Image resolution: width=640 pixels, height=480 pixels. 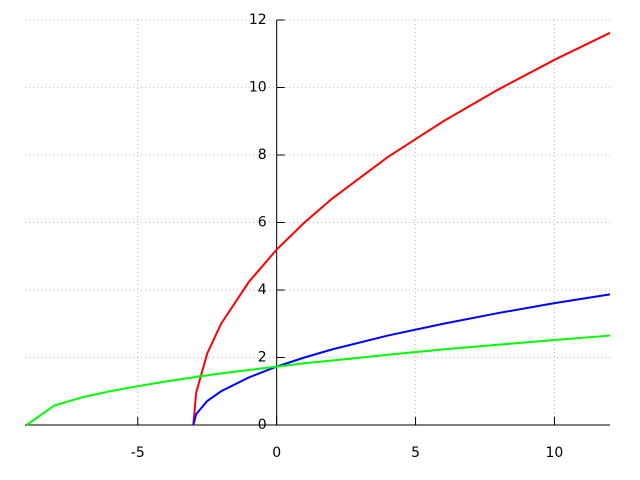 I want to click on y-tick-label: 2, so click(x=262, y=358).